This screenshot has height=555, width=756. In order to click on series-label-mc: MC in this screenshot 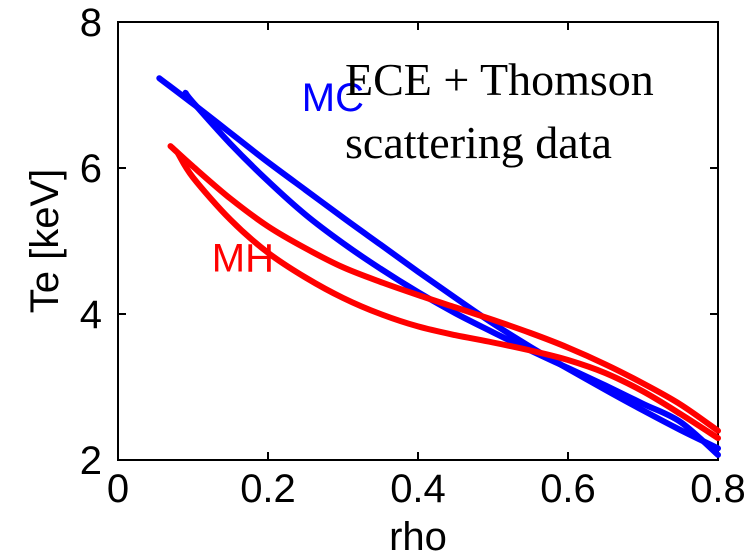, I will do `click(333, 98)`.